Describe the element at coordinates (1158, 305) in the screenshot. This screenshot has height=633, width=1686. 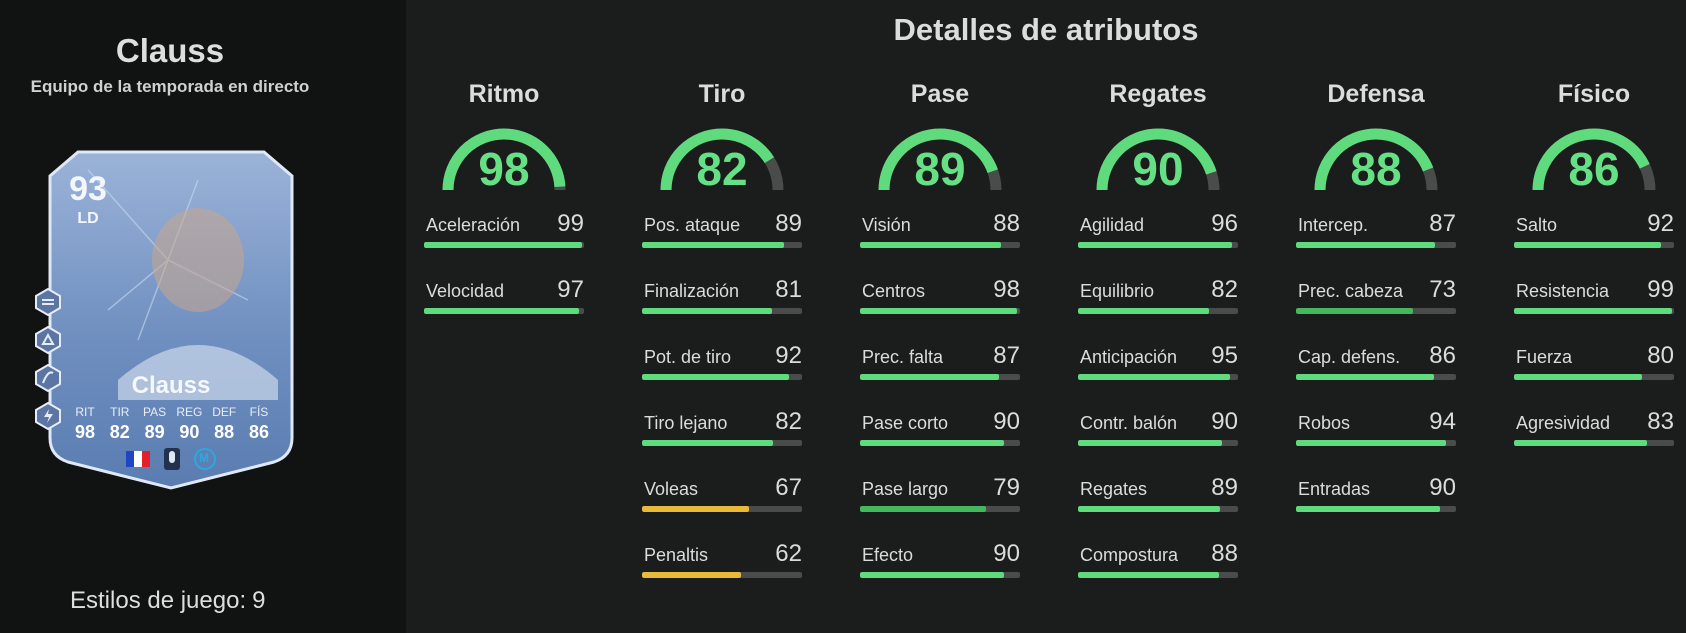
I see `stat-row: Equilibrio 82` at that location.